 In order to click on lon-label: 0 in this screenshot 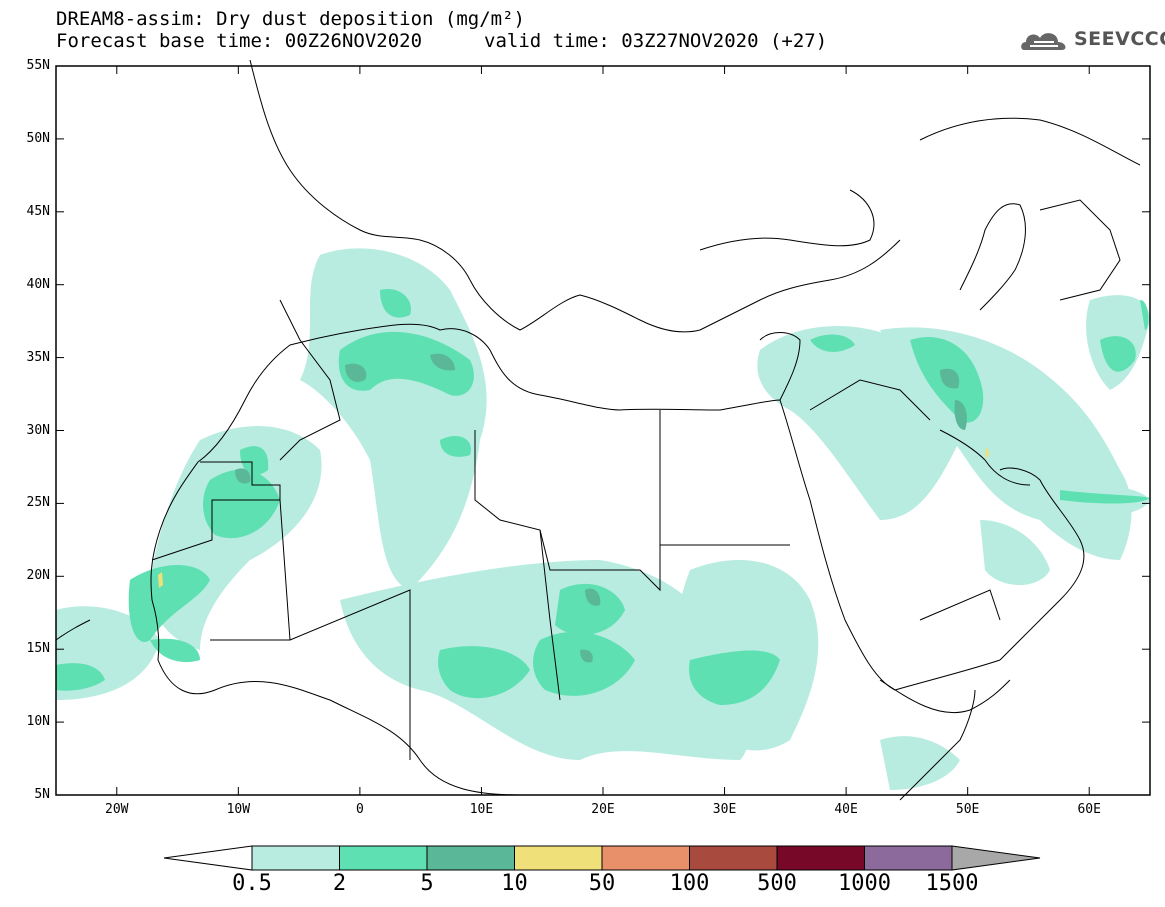, I will do `click(359, 809)`.